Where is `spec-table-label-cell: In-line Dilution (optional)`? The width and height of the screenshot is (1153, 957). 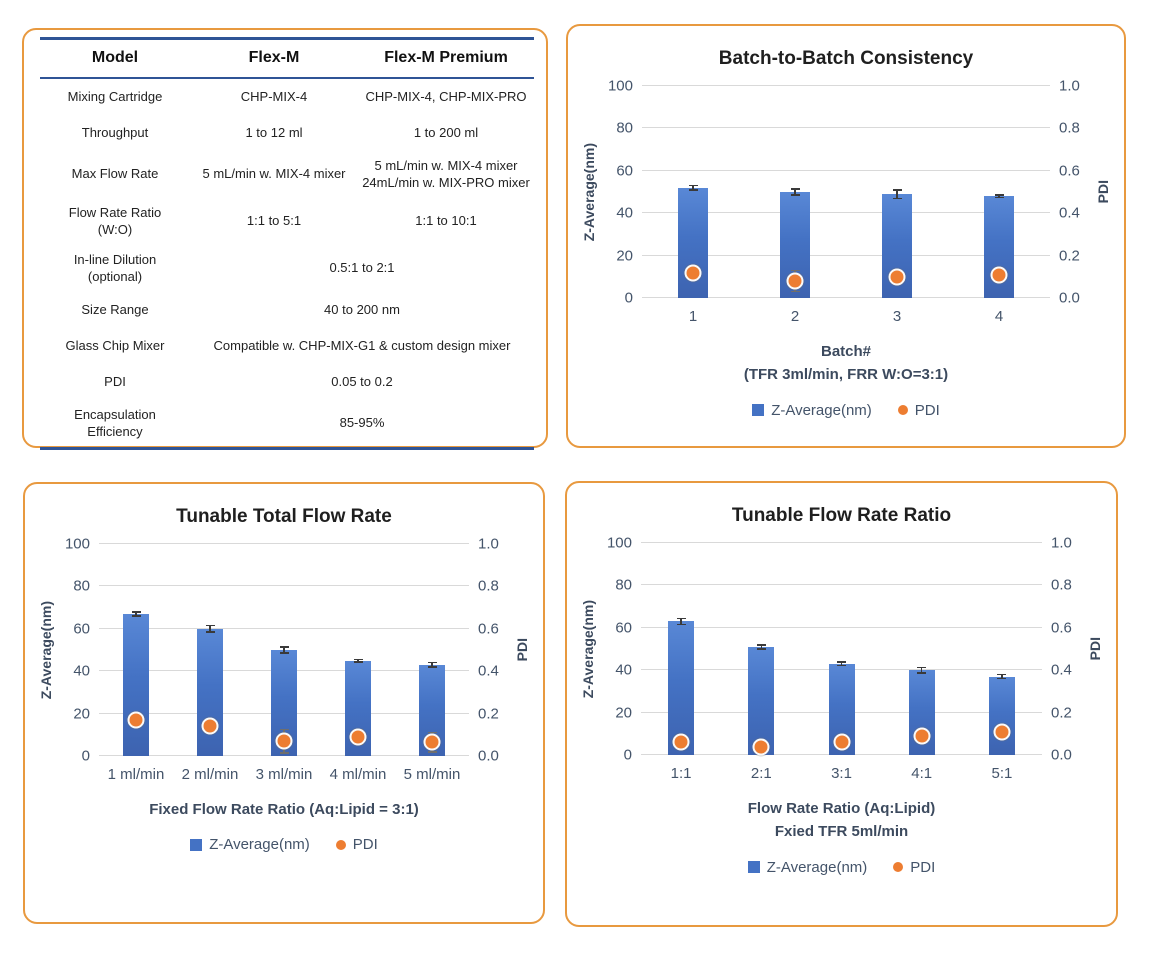
spec-table-label-cell: In-line Dilution (optional) is located at coordinates (115, 267).